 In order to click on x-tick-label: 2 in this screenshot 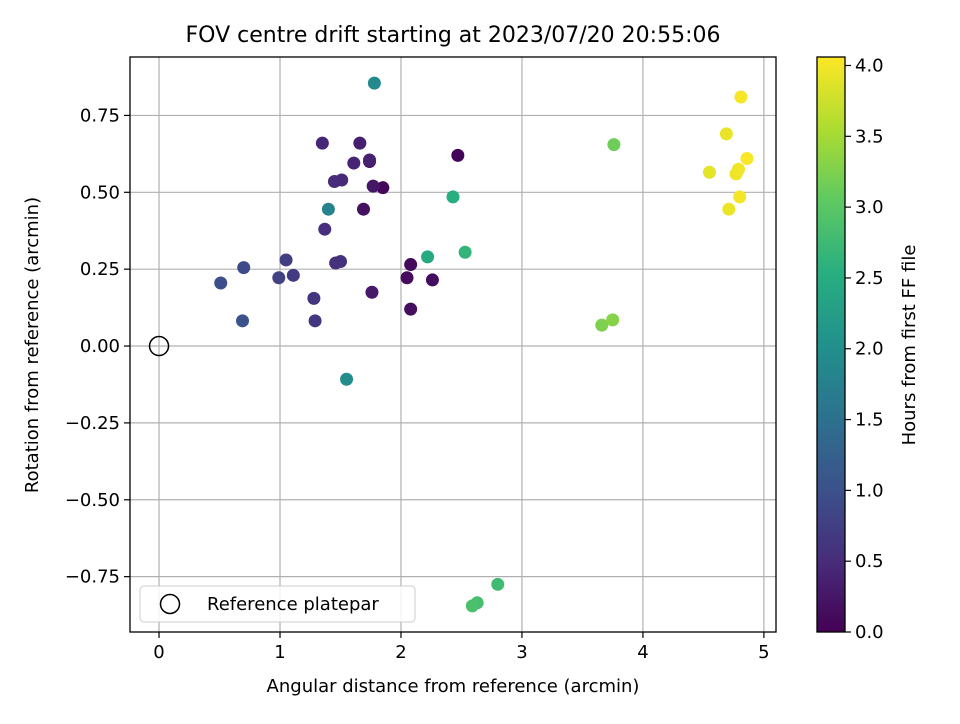, I will do `click(400, 652)`.